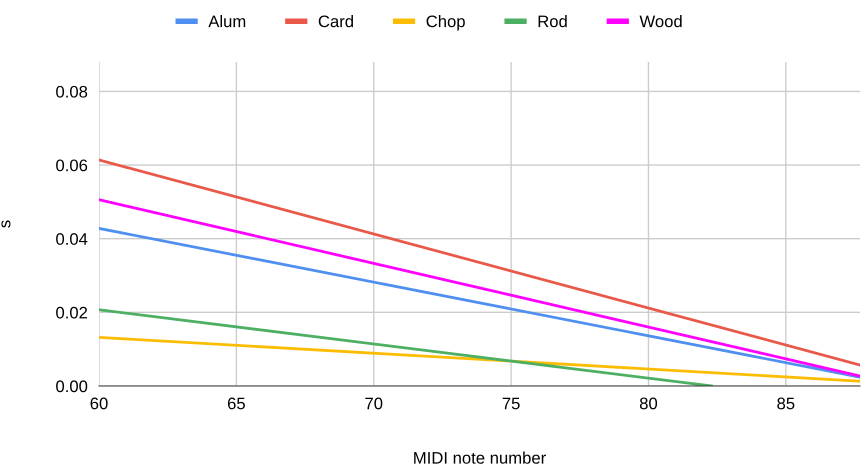 This screenshot has width=861, height=465. What do you see at coordinates (72, 165) in the screenshot?
I see `y-tick-label: 0.06` at bounding box center [72, 165].